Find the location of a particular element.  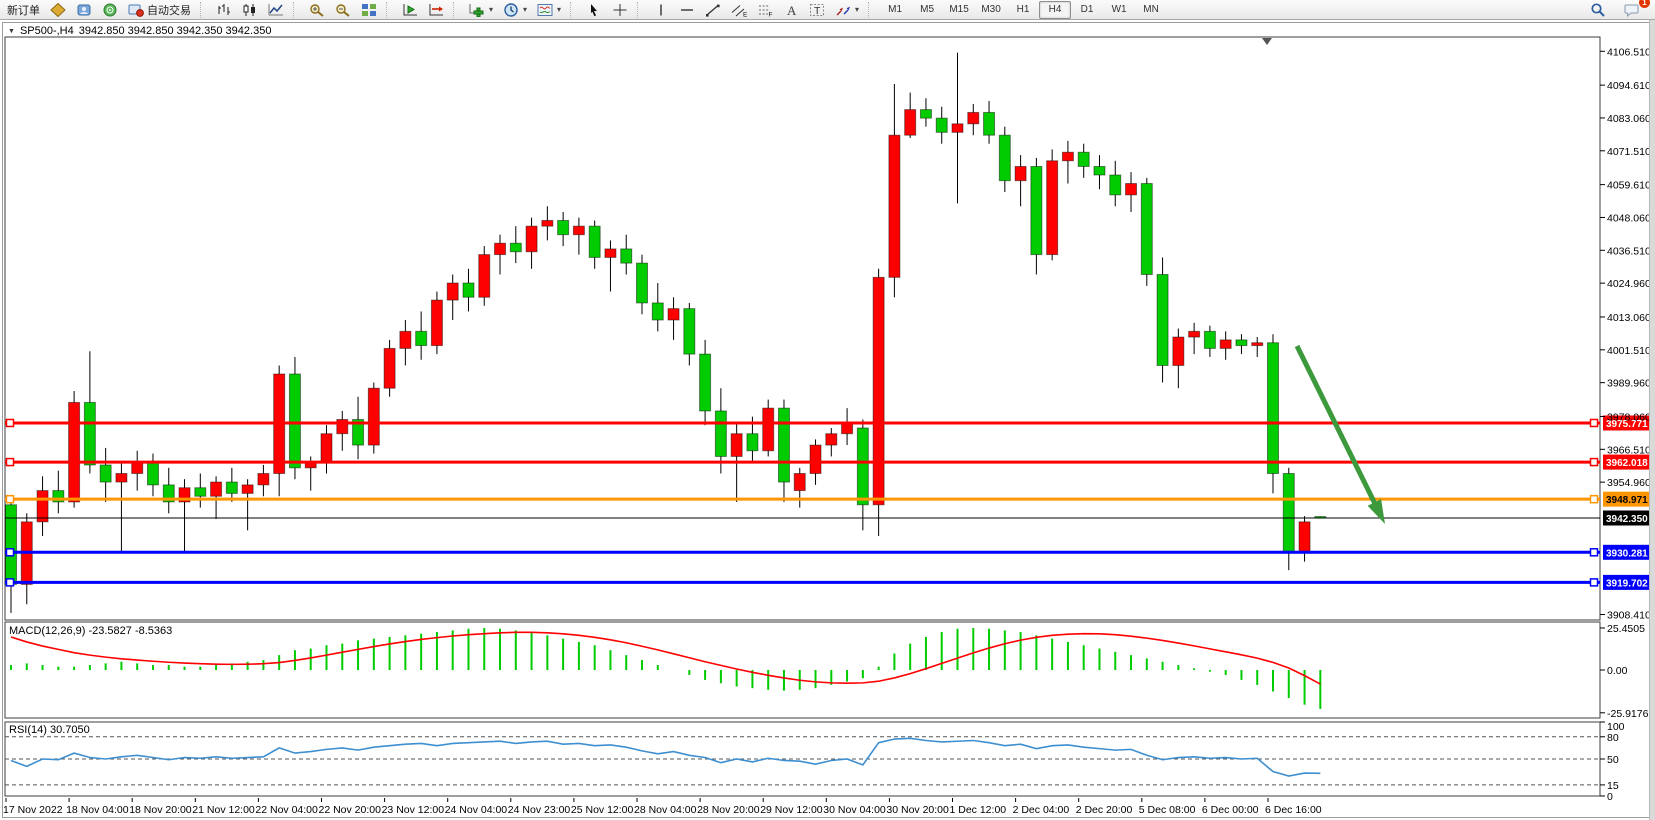

macd-signal-line is located at coordinates (665, 658).